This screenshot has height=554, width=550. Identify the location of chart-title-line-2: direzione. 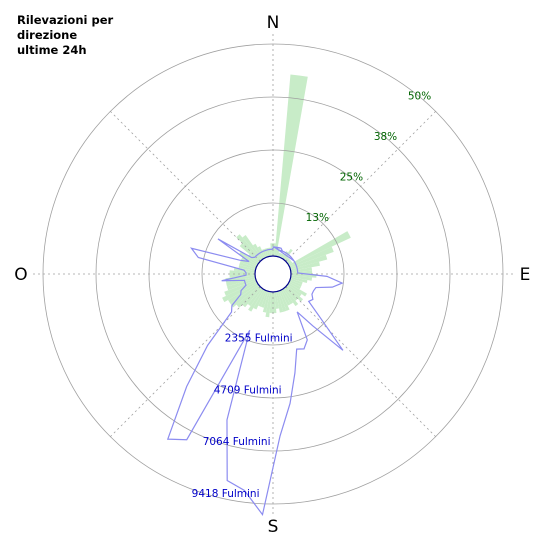
(47, 35).